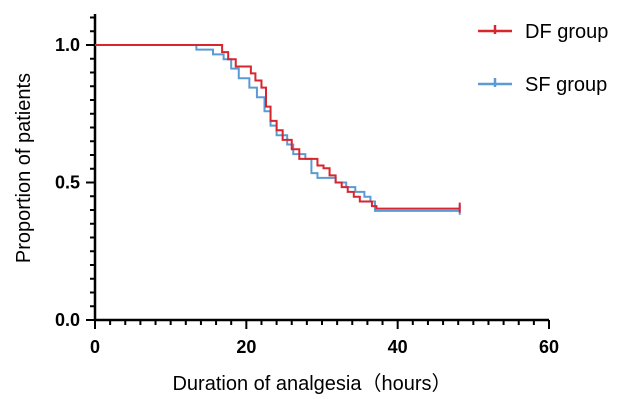 The image size is (635, 399). I want to click on df-group-legend-label: DF group, so click(566, 32).